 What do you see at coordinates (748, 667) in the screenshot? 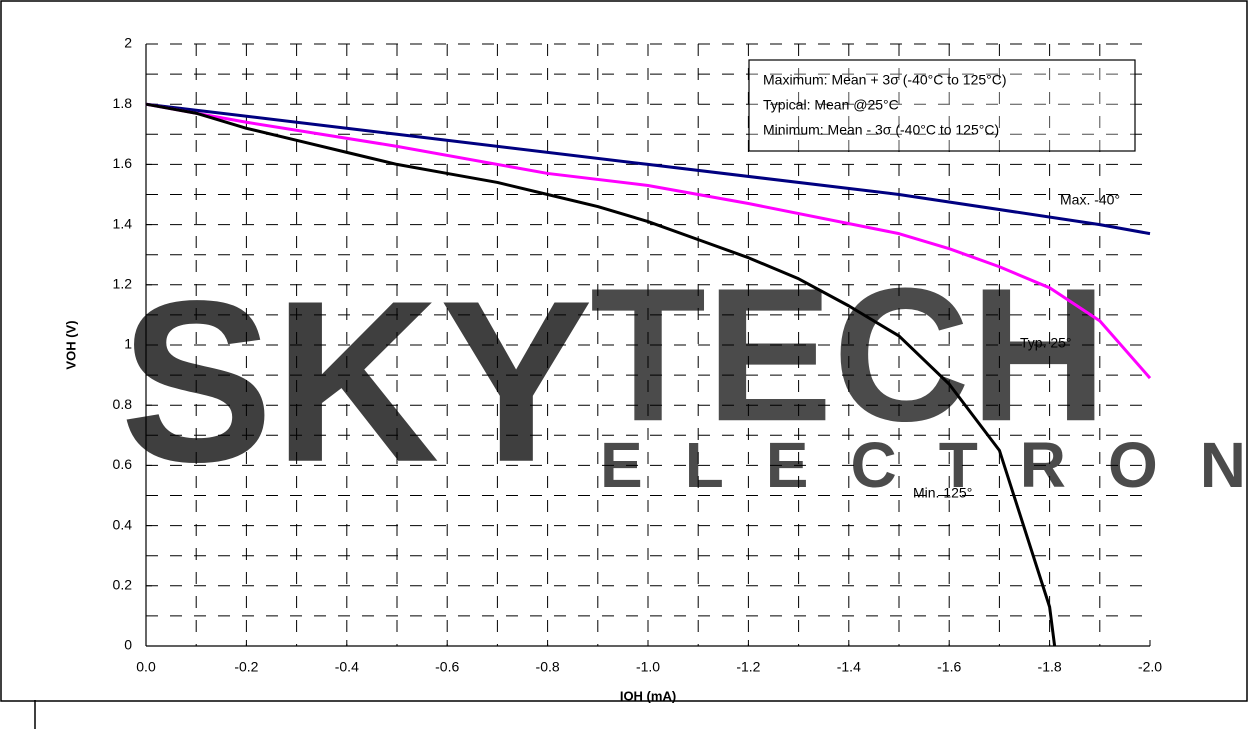
I see `x-tick-label: -1.2` at bounding box center [748, 667].